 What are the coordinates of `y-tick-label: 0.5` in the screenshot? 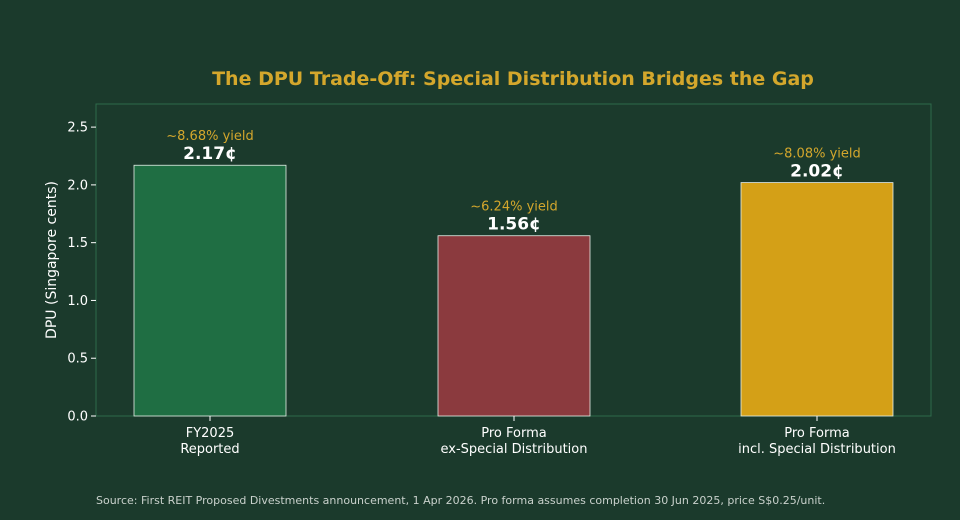 It's located at (77, 359).